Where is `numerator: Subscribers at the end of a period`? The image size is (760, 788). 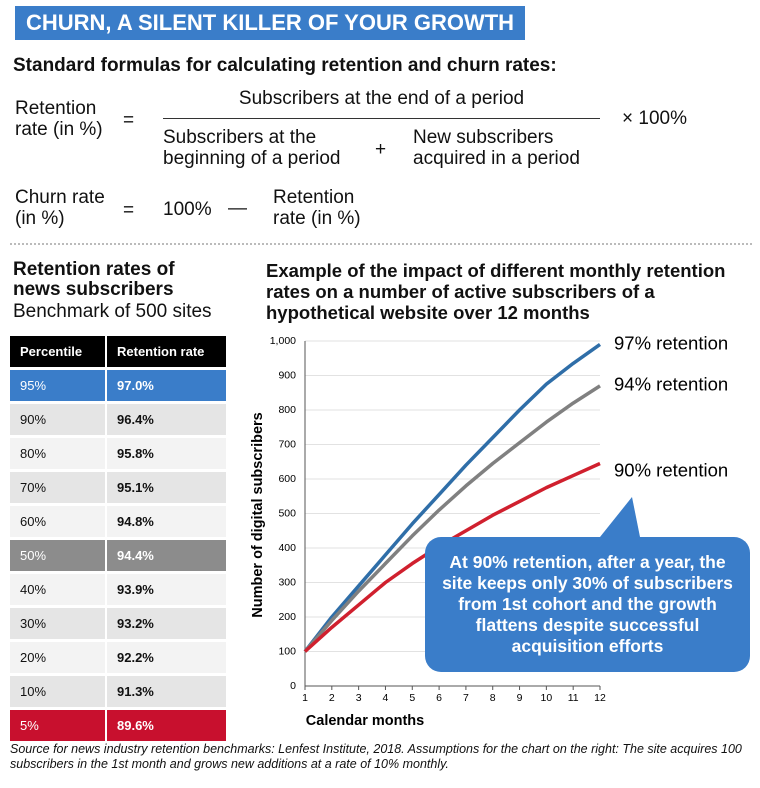
numerator: Subscribers at the end of a period is located at coordinates (381, 98).